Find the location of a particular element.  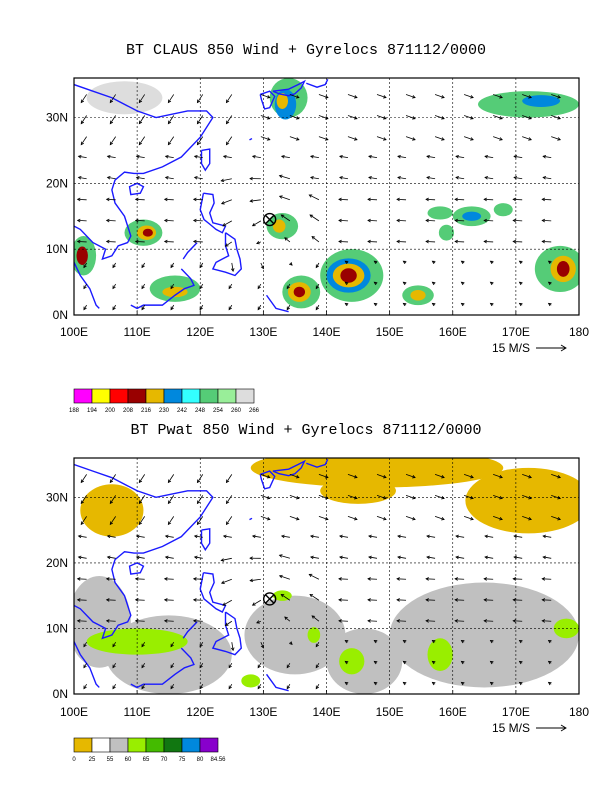

x-tick-label: 140E is located at coordinates (326, 712).